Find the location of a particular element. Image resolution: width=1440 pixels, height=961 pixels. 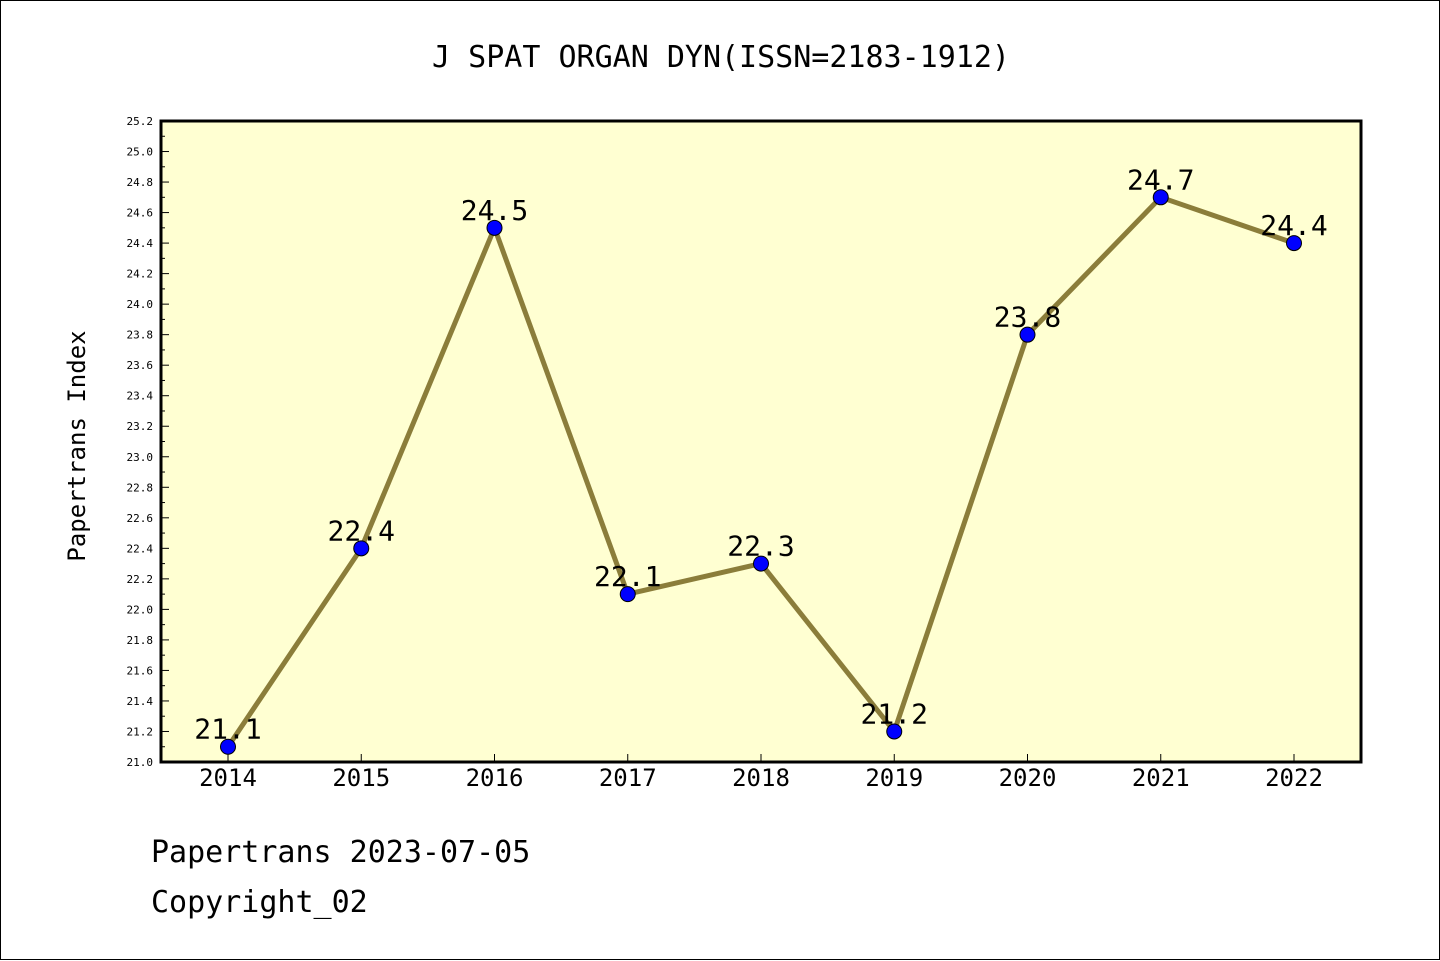

x-tick-label: 2015 is located at coordinates (361, 778).